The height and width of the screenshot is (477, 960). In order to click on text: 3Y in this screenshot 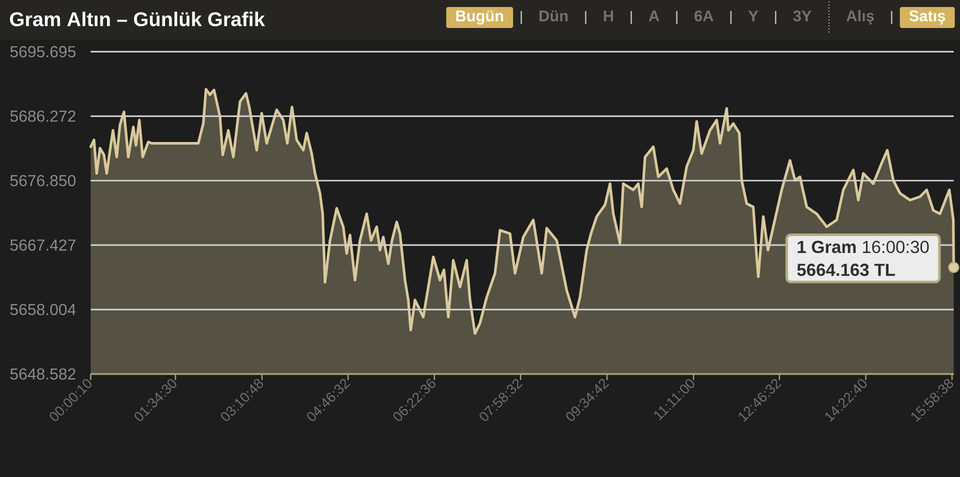, I will do `click(802, 16)`.